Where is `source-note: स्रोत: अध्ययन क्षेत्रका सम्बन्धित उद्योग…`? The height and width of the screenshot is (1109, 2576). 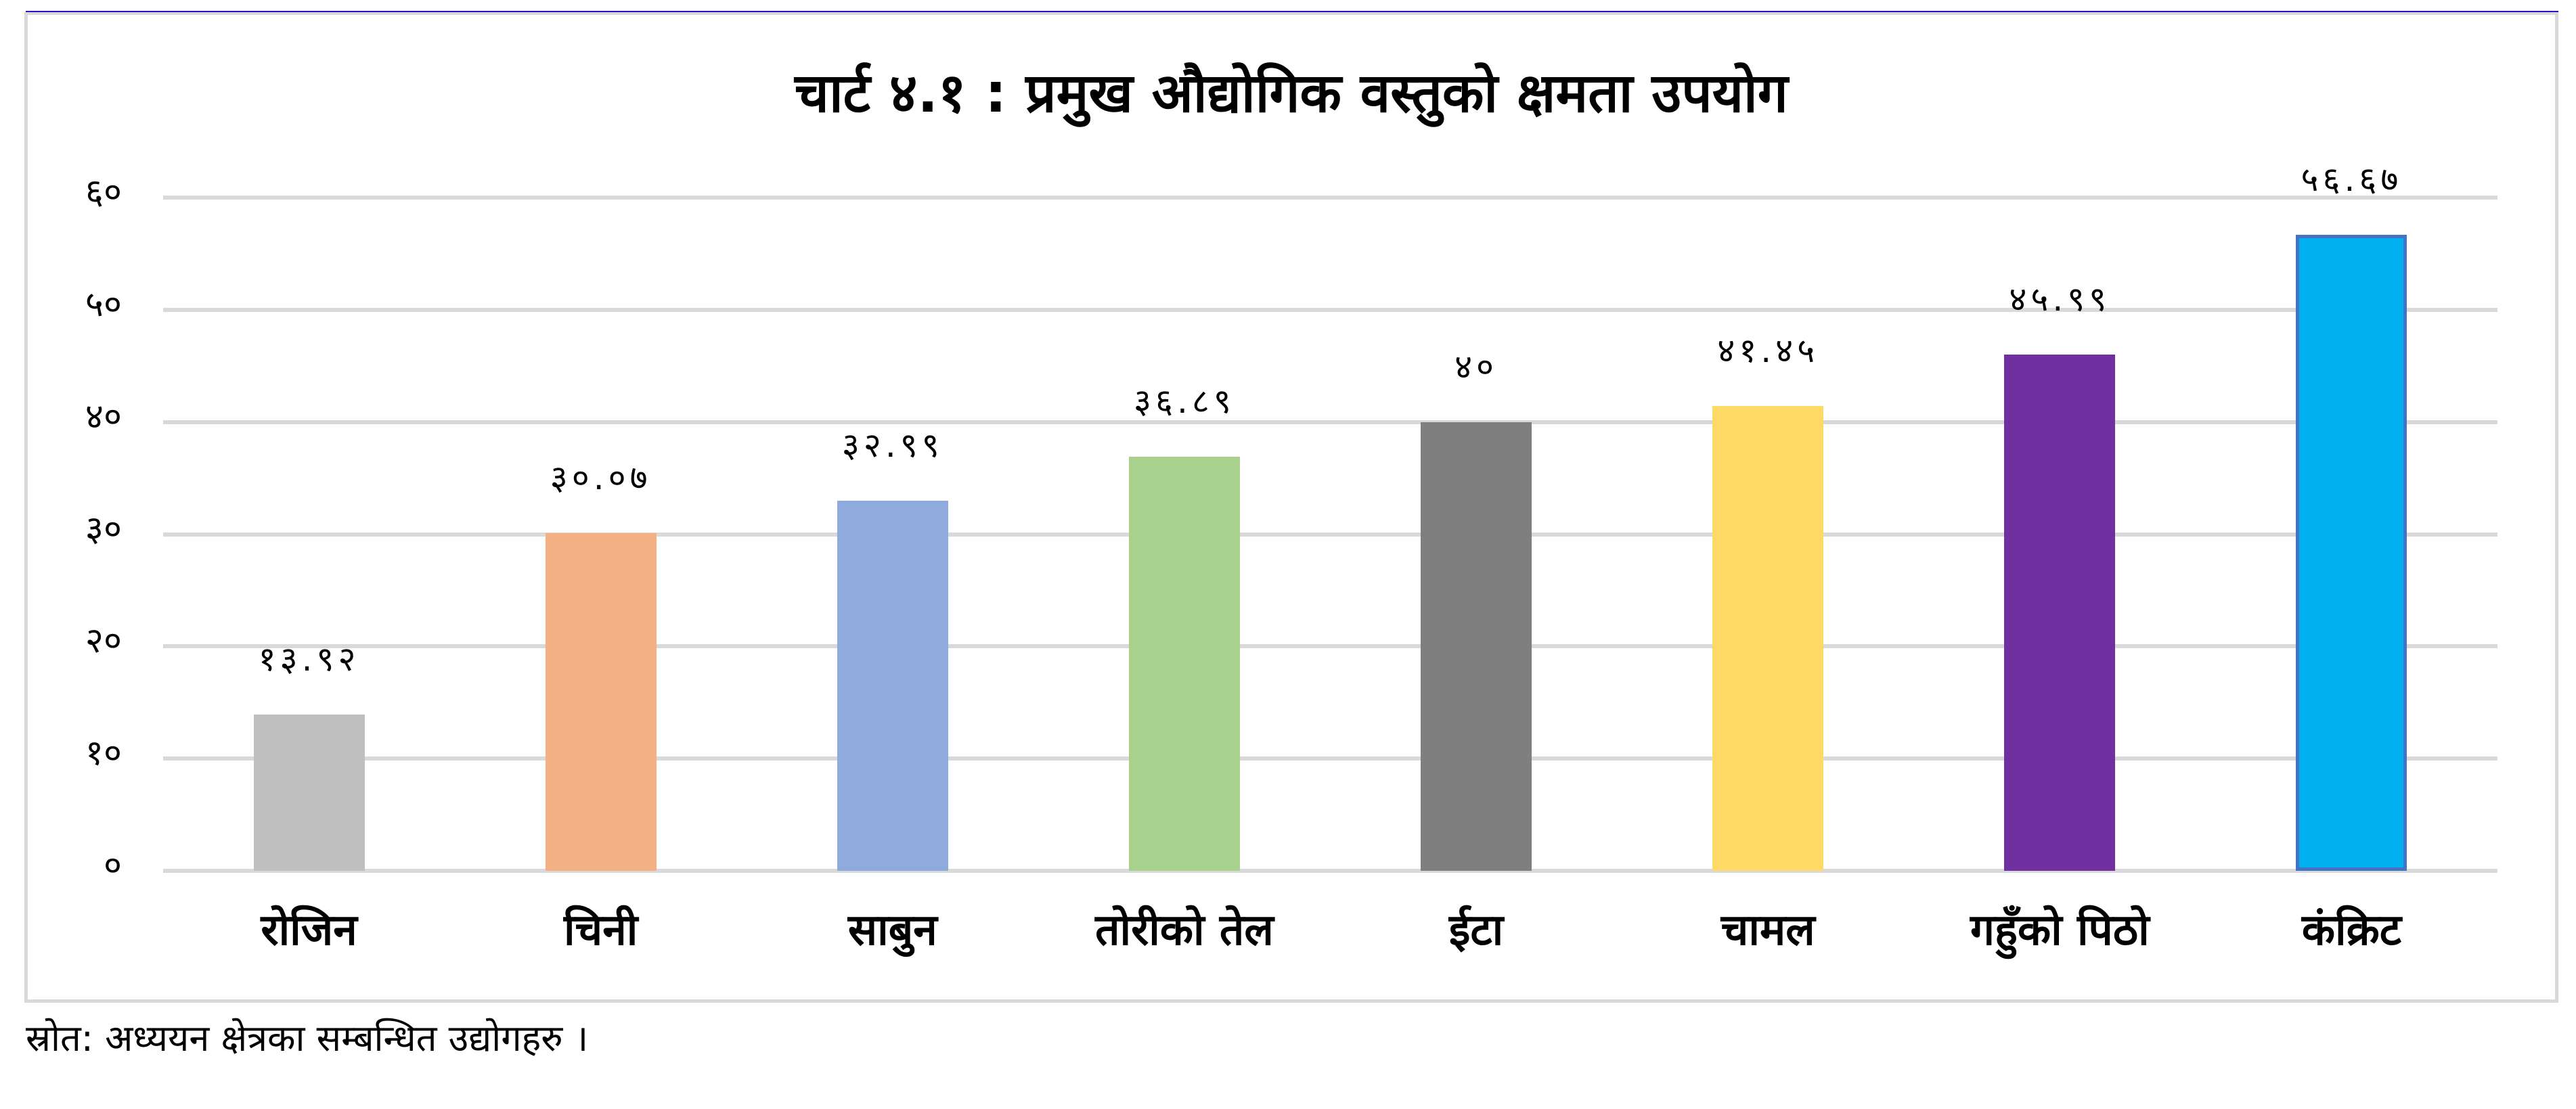
source-note: स्रोत: अध्ययन क्षेत्रका सम्बन्धित उद्योग… is located at coordinates (307, 1038).